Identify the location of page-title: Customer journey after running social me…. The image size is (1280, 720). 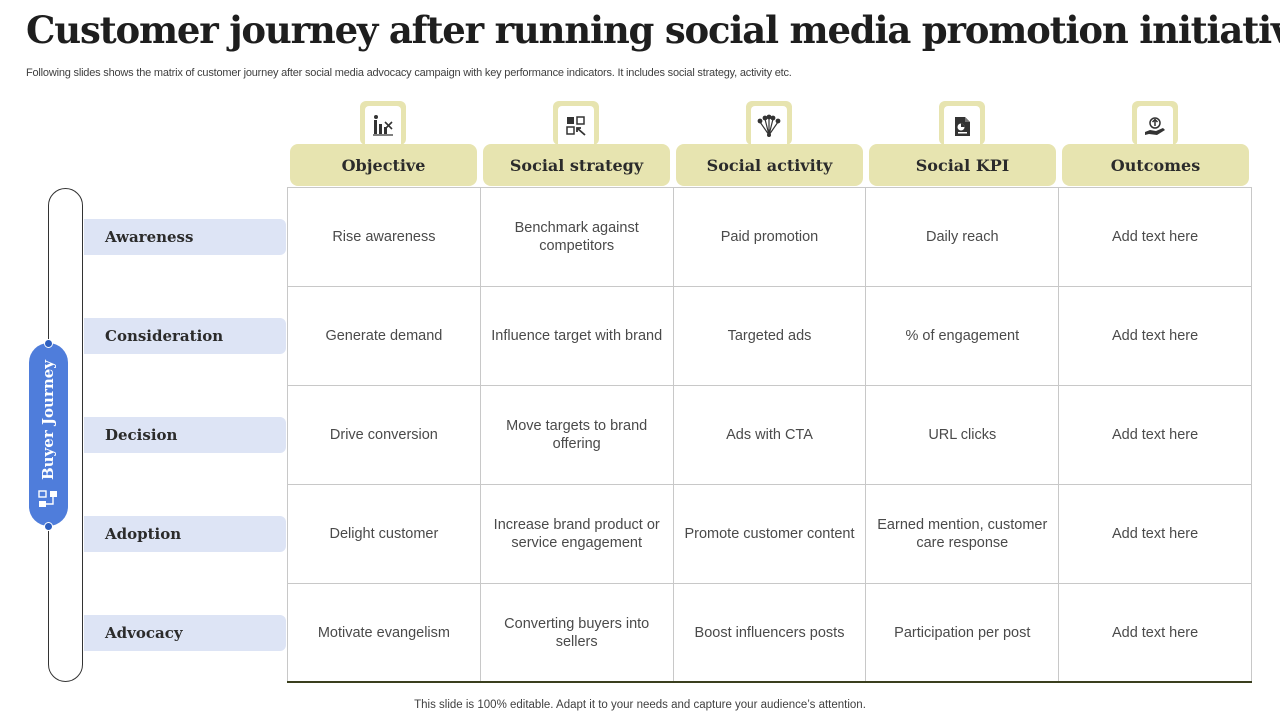
(653, 30).